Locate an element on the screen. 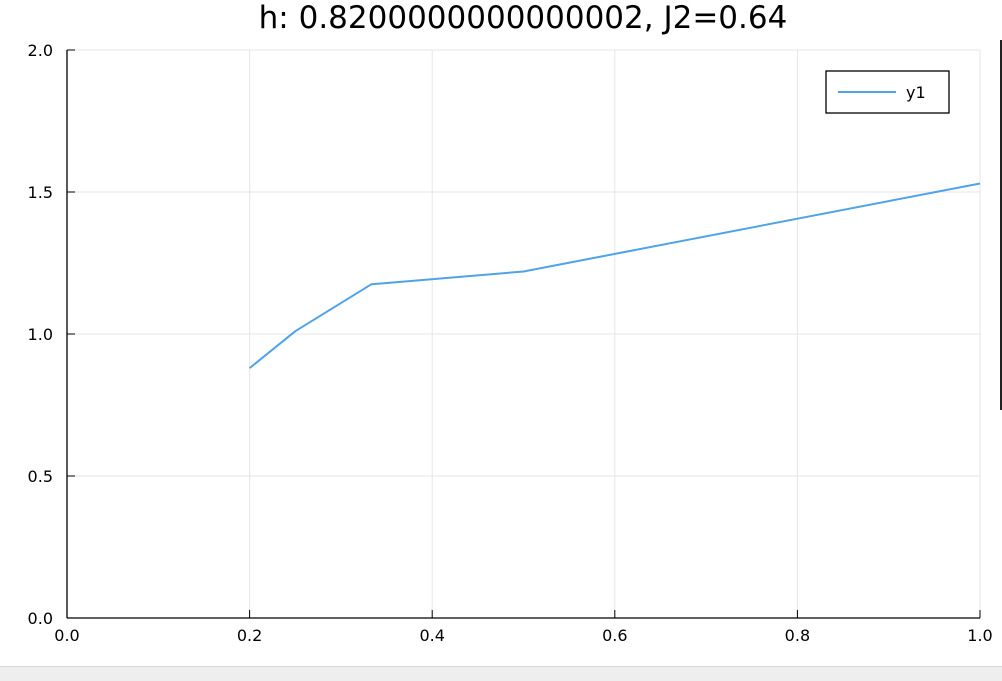 The image size is (1002, 681). legend-label: y1 is located at coordinates (916, 92).